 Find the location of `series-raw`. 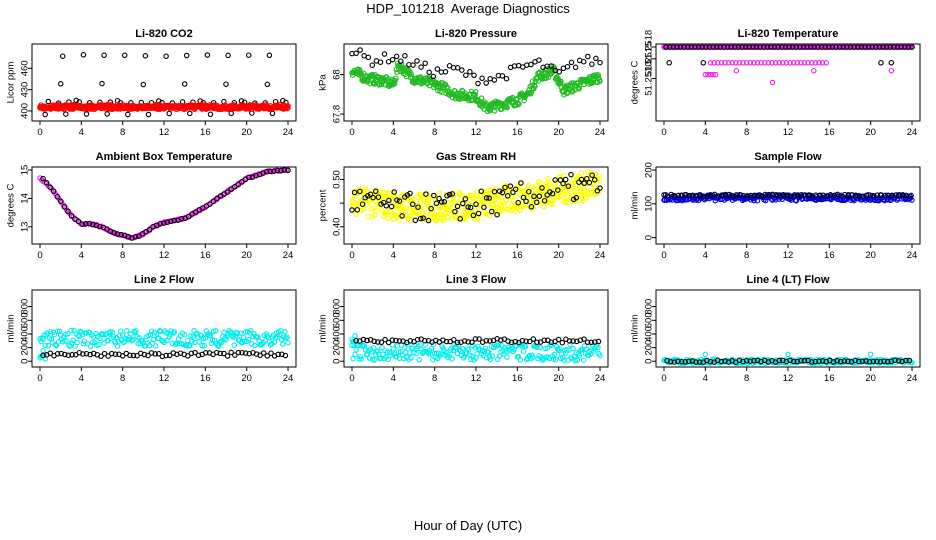

series-raw is located at coordinates (165, 204).